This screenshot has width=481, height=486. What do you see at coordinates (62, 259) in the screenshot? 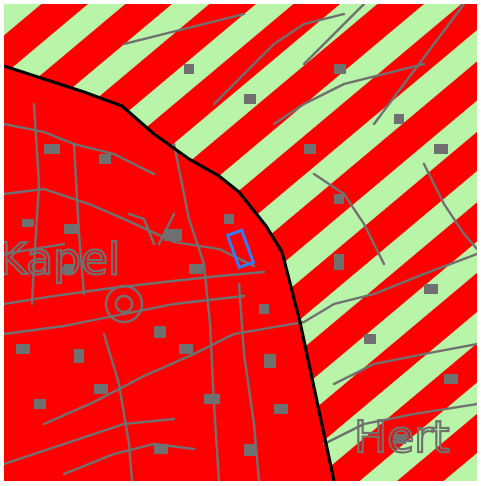
I see `place-label-left: Kapel` at bounding box center [62, 259].